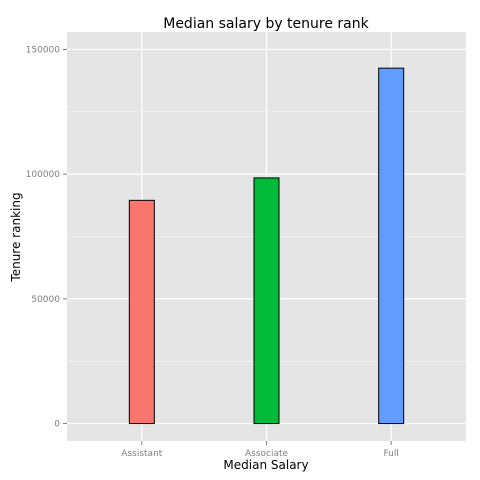 Image resolution: width=480 pixels, height=480 pixels. I want to click on x-tick-label: Full, so click(390, 454).